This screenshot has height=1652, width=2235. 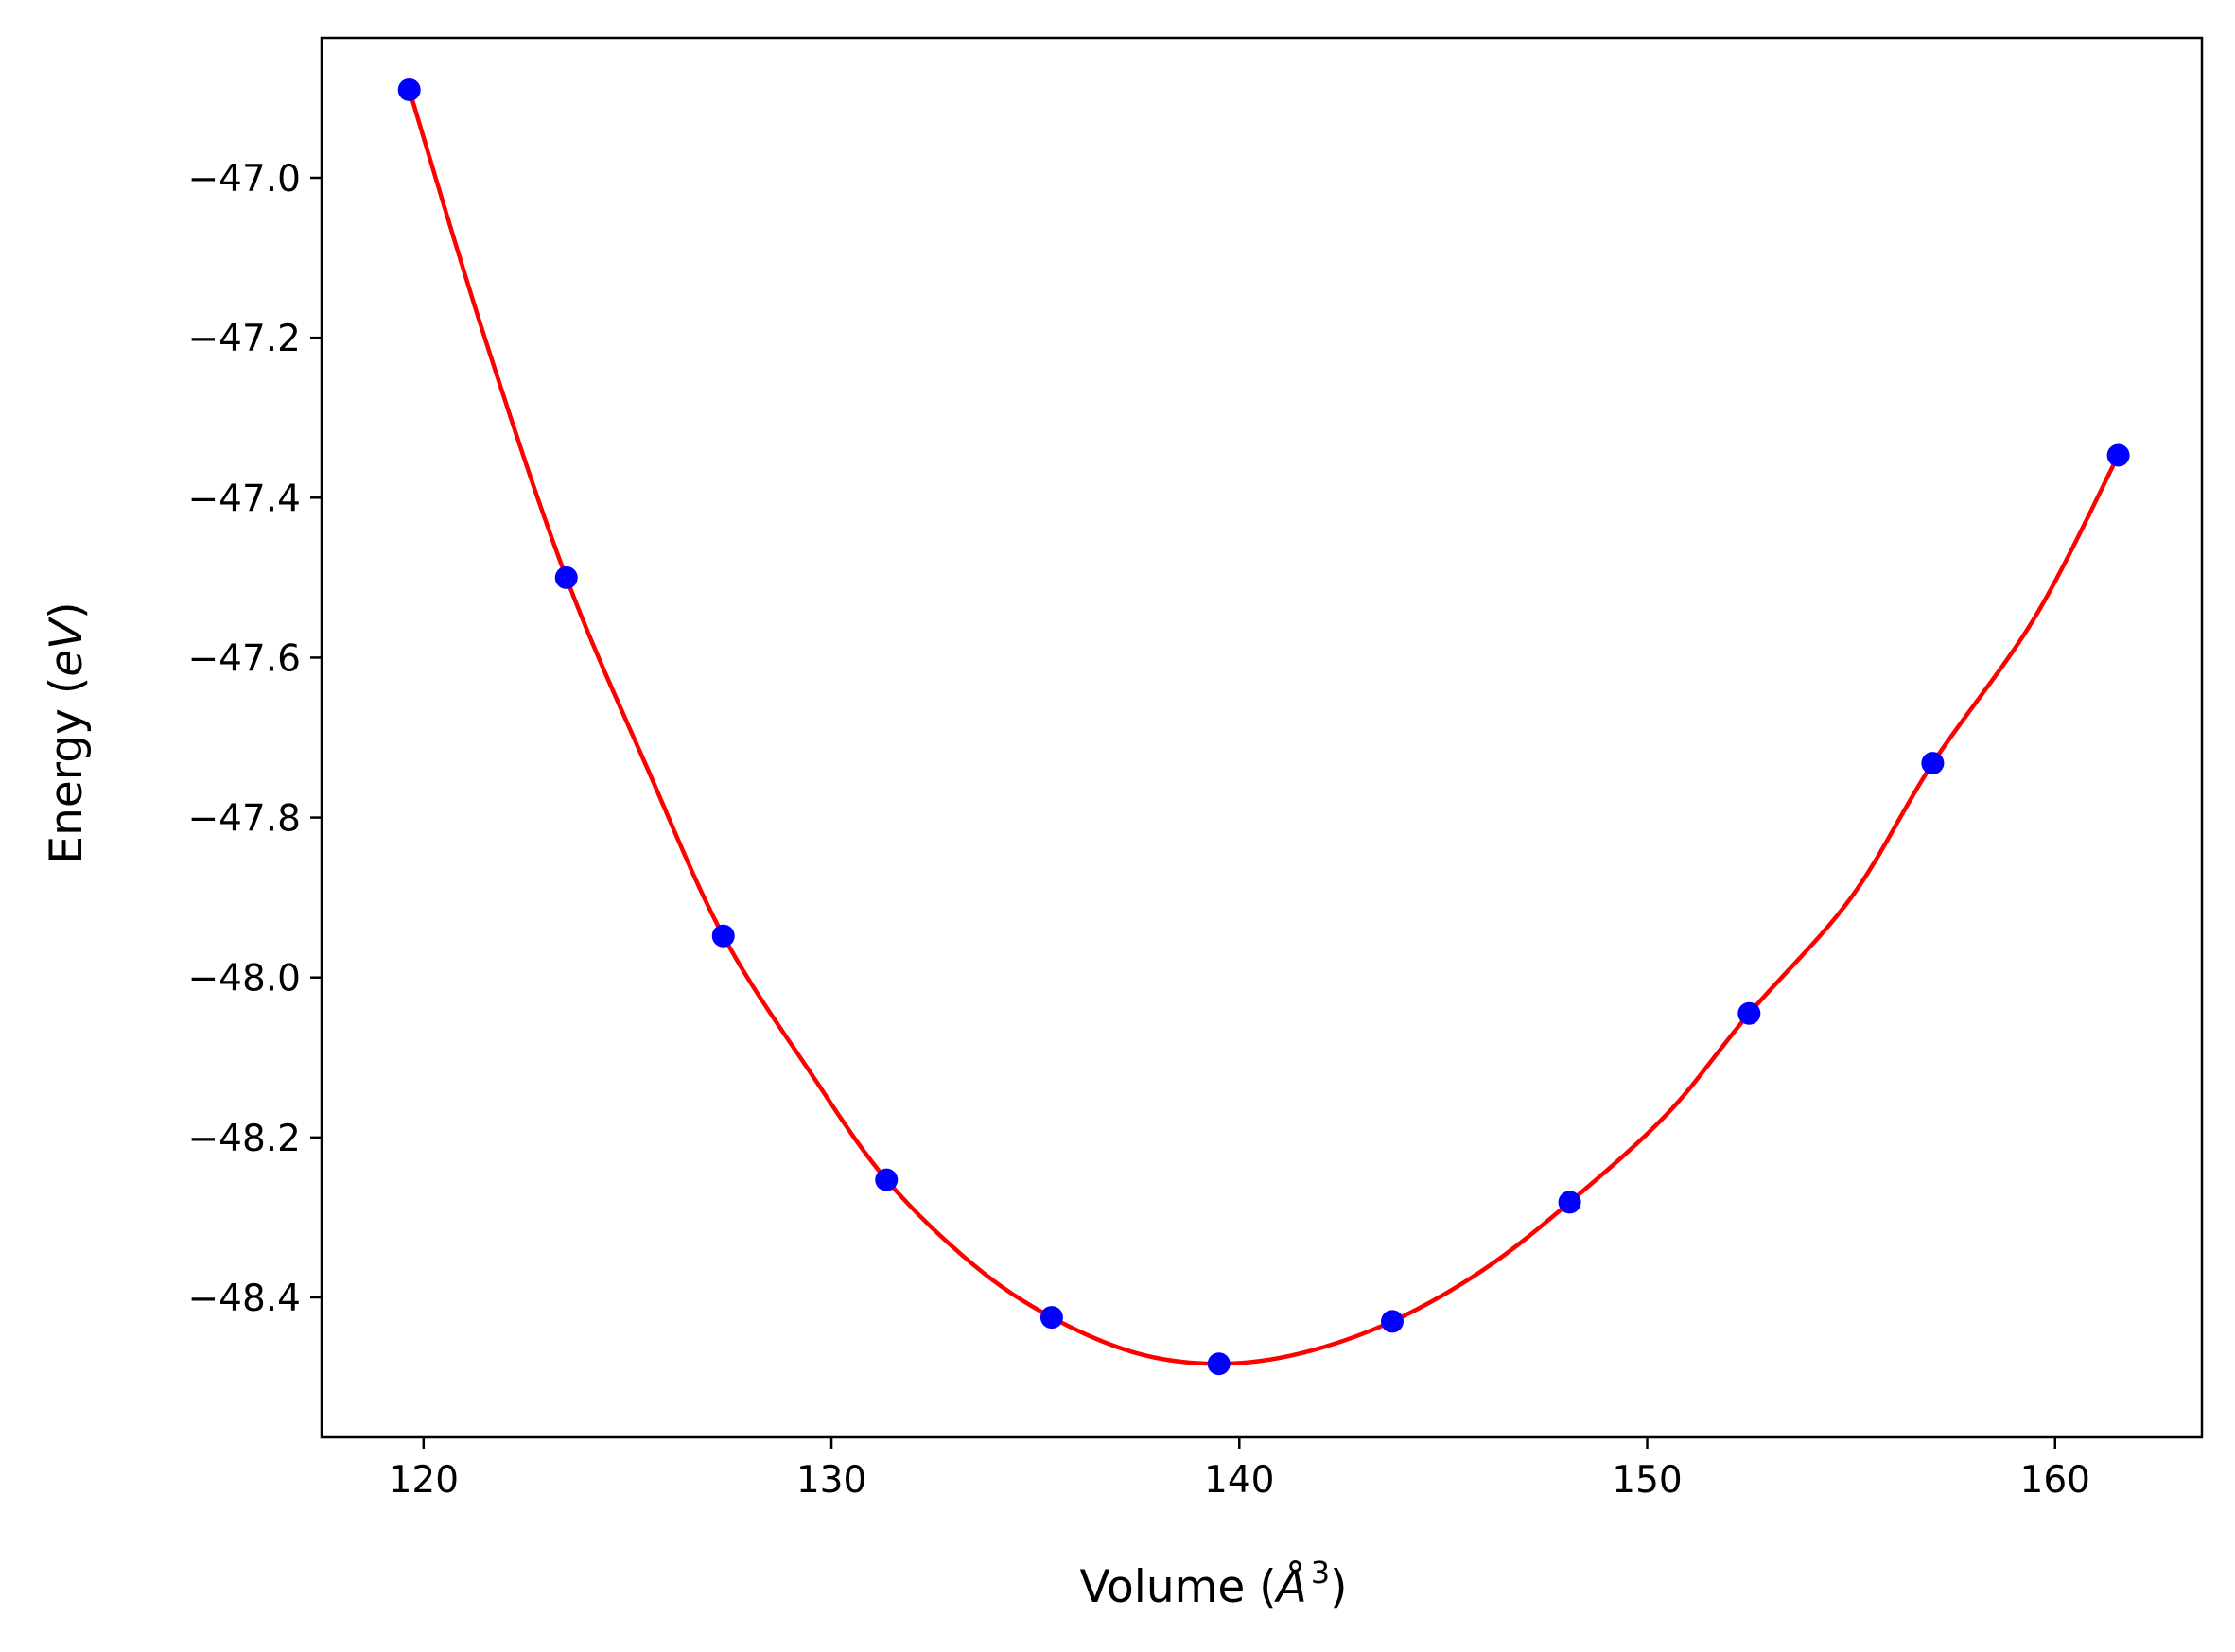 I want to click on x-axis: 120 130 140 150 160, so click(x=1239, y=1470).